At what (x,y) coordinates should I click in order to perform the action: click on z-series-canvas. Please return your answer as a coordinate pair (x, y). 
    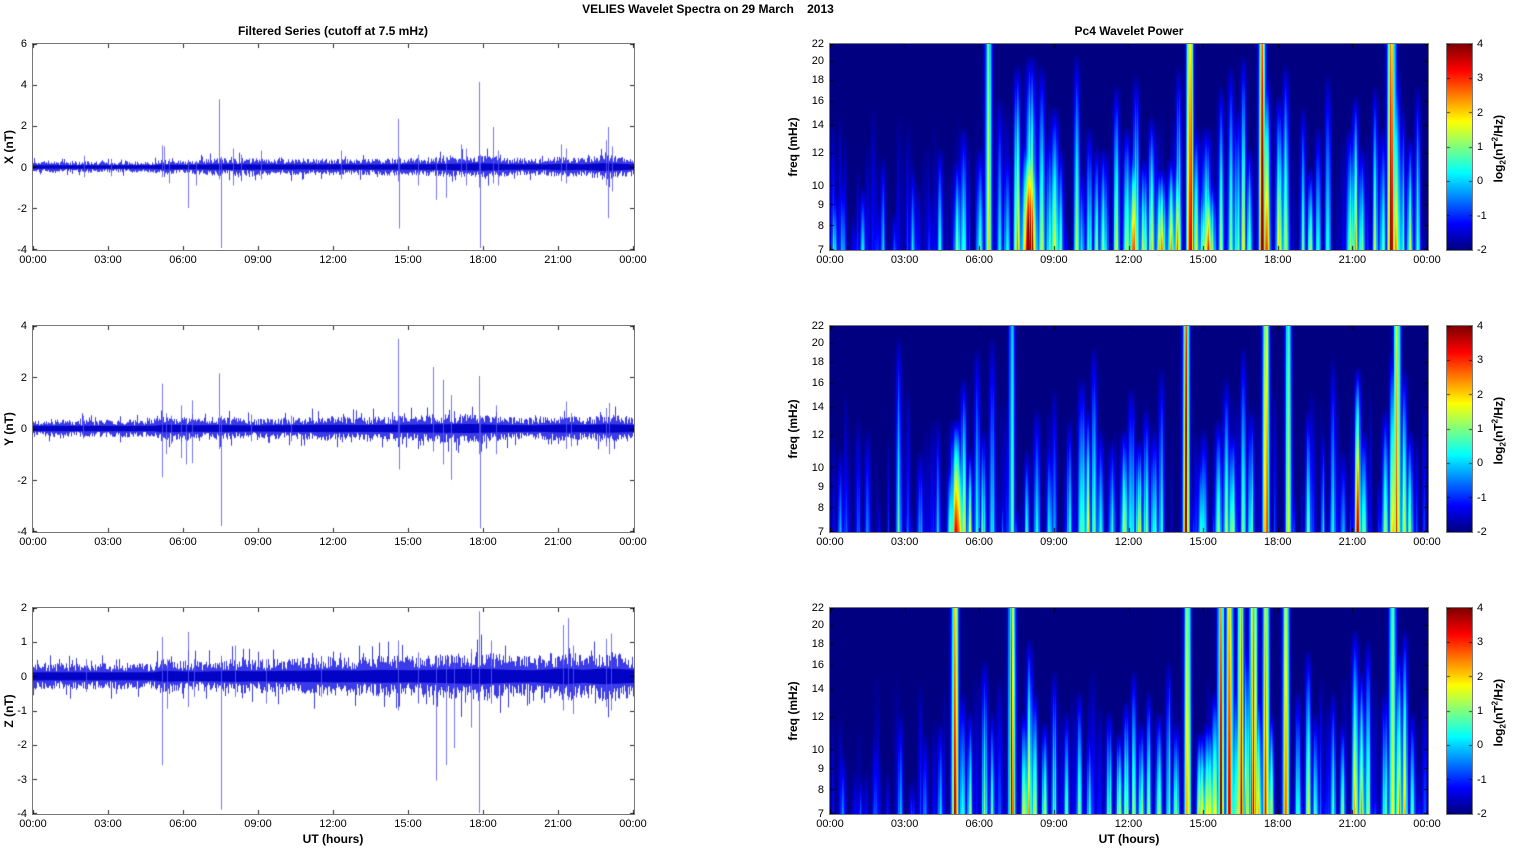
    Looking at the image, I should click on (333, 711).